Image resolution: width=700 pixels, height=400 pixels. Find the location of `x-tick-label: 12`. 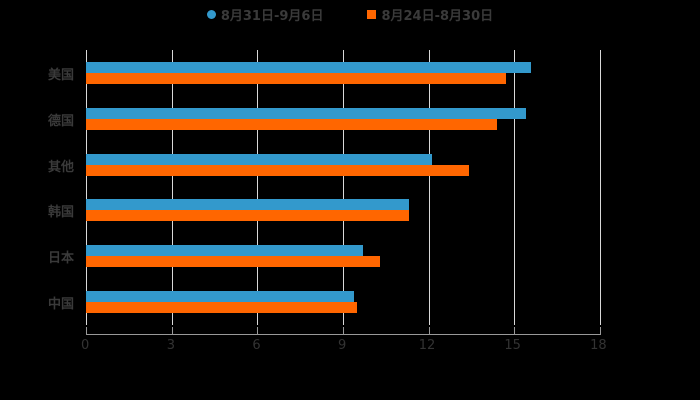

x-tick-label: 12 is located at coordinates (427, 345).